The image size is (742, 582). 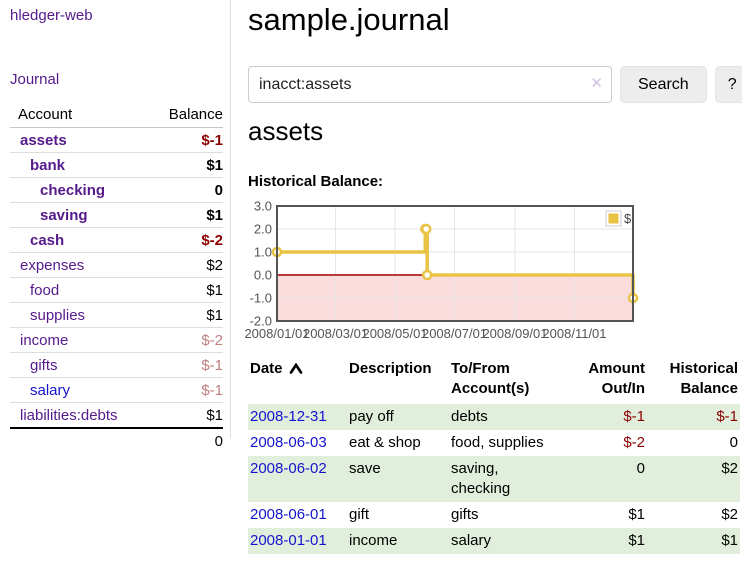 I want to click on account-row: saving $1, so click(x=116, y=215).